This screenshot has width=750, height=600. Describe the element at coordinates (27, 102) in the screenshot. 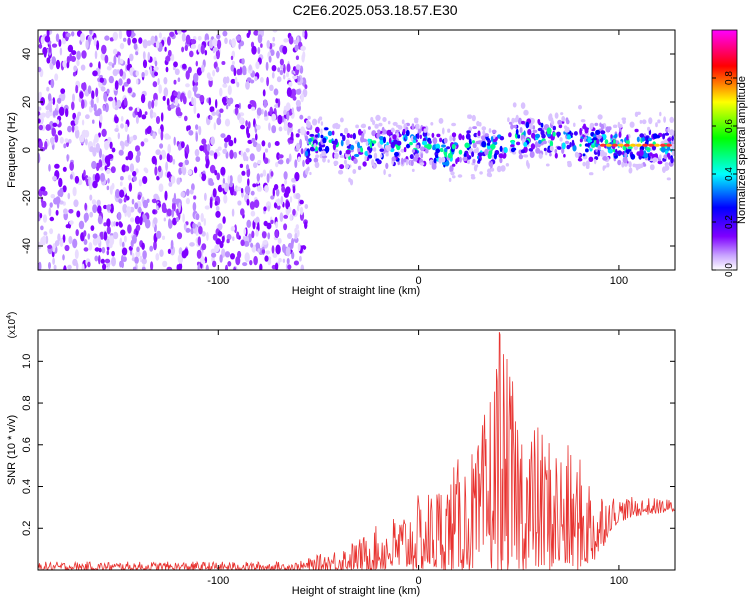

I see `y-tick-label: 20` at that location.